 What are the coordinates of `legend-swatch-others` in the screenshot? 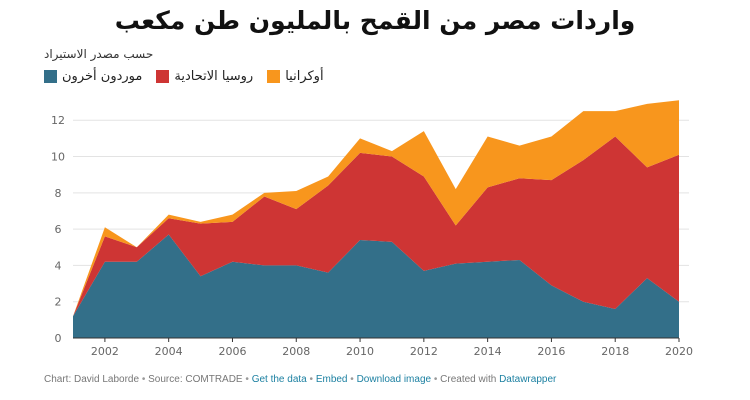 It's located at (50, 76).